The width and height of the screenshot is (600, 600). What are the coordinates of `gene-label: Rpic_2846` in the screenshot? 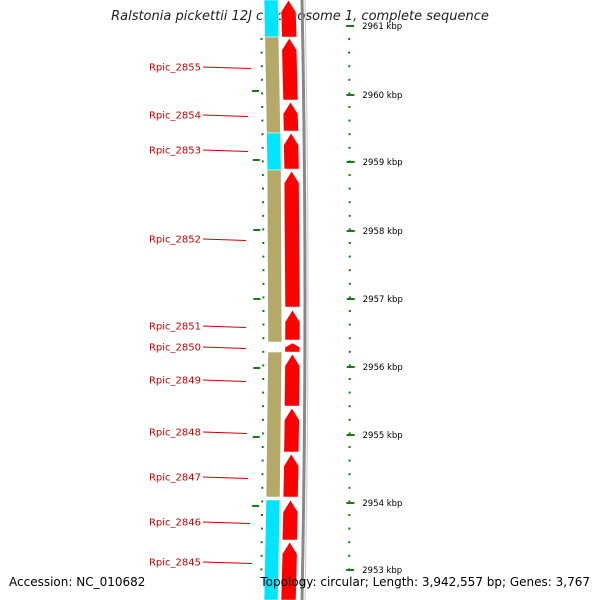 It's located at (175, 523).